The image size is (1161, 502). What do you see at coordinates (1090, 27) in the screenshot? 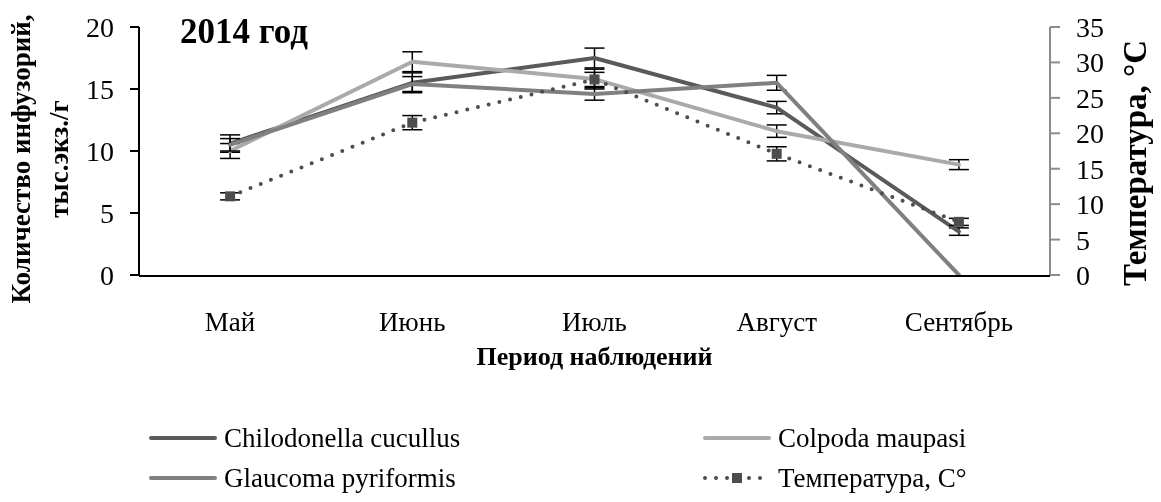
I see `y2-tick-label: 35` at bounding box center [1090, 27].